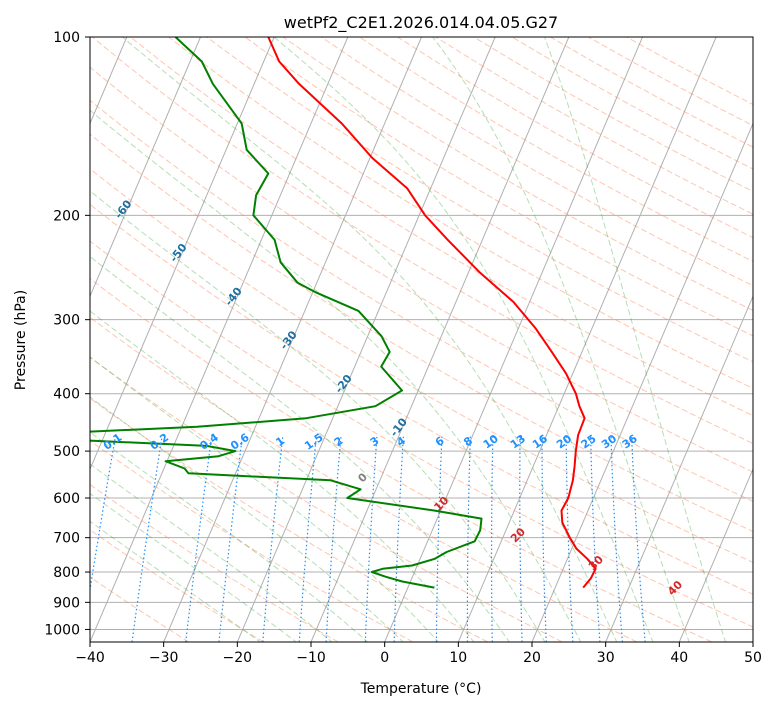 The width and height of the screenshot is (775, 708). I want to click on x-axis-label: Temperature (°C), so click(421, 689).